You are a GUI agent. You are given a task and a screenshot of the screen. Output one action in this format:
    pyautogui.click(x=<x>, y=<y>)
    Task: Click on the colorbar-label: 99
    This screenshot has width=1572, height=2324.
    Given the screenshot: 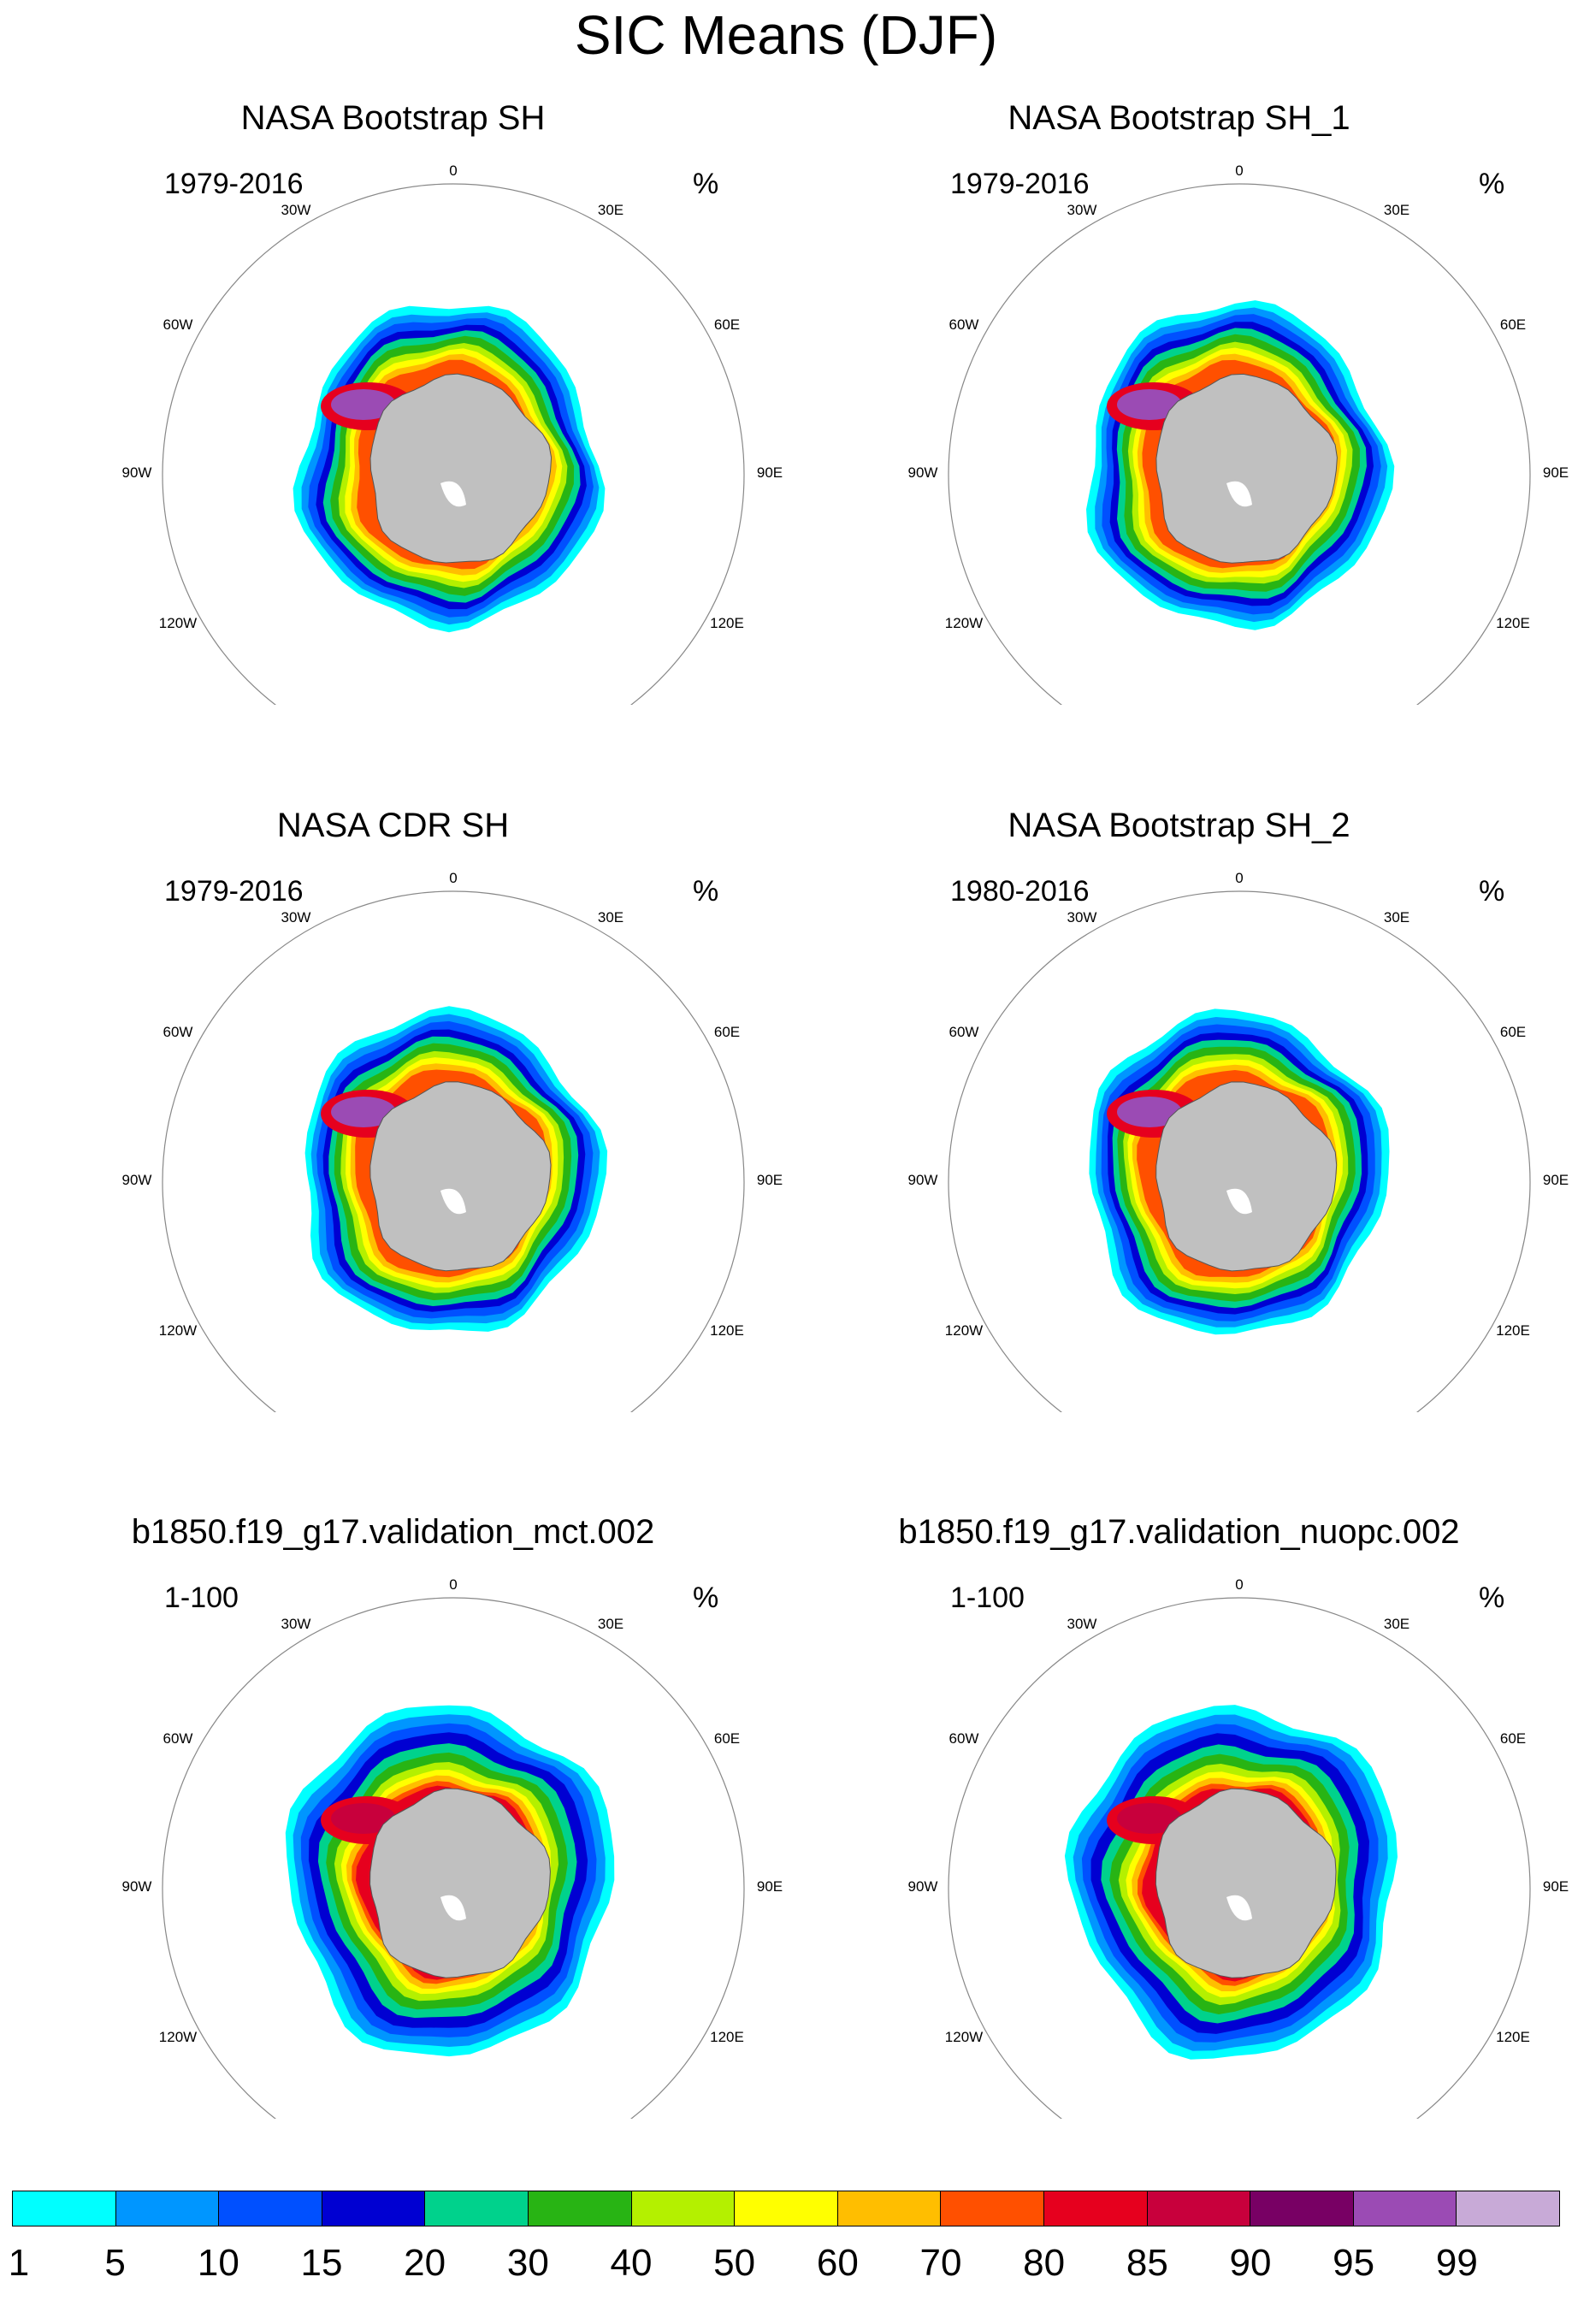 What is the action you would take?
    pyautogui.click(x=1457, y=2263)
    